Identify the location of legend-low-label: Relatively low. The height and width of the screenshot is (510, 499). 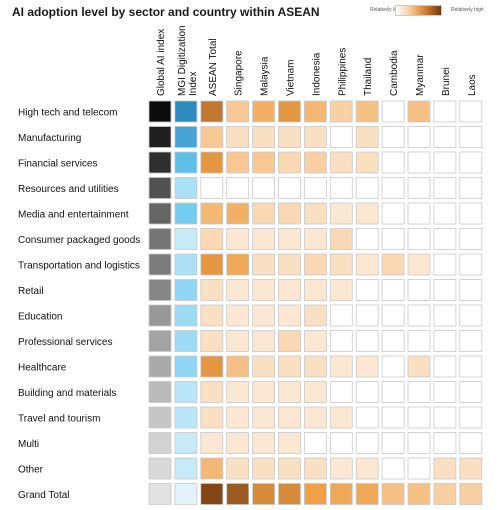
(385, 10).